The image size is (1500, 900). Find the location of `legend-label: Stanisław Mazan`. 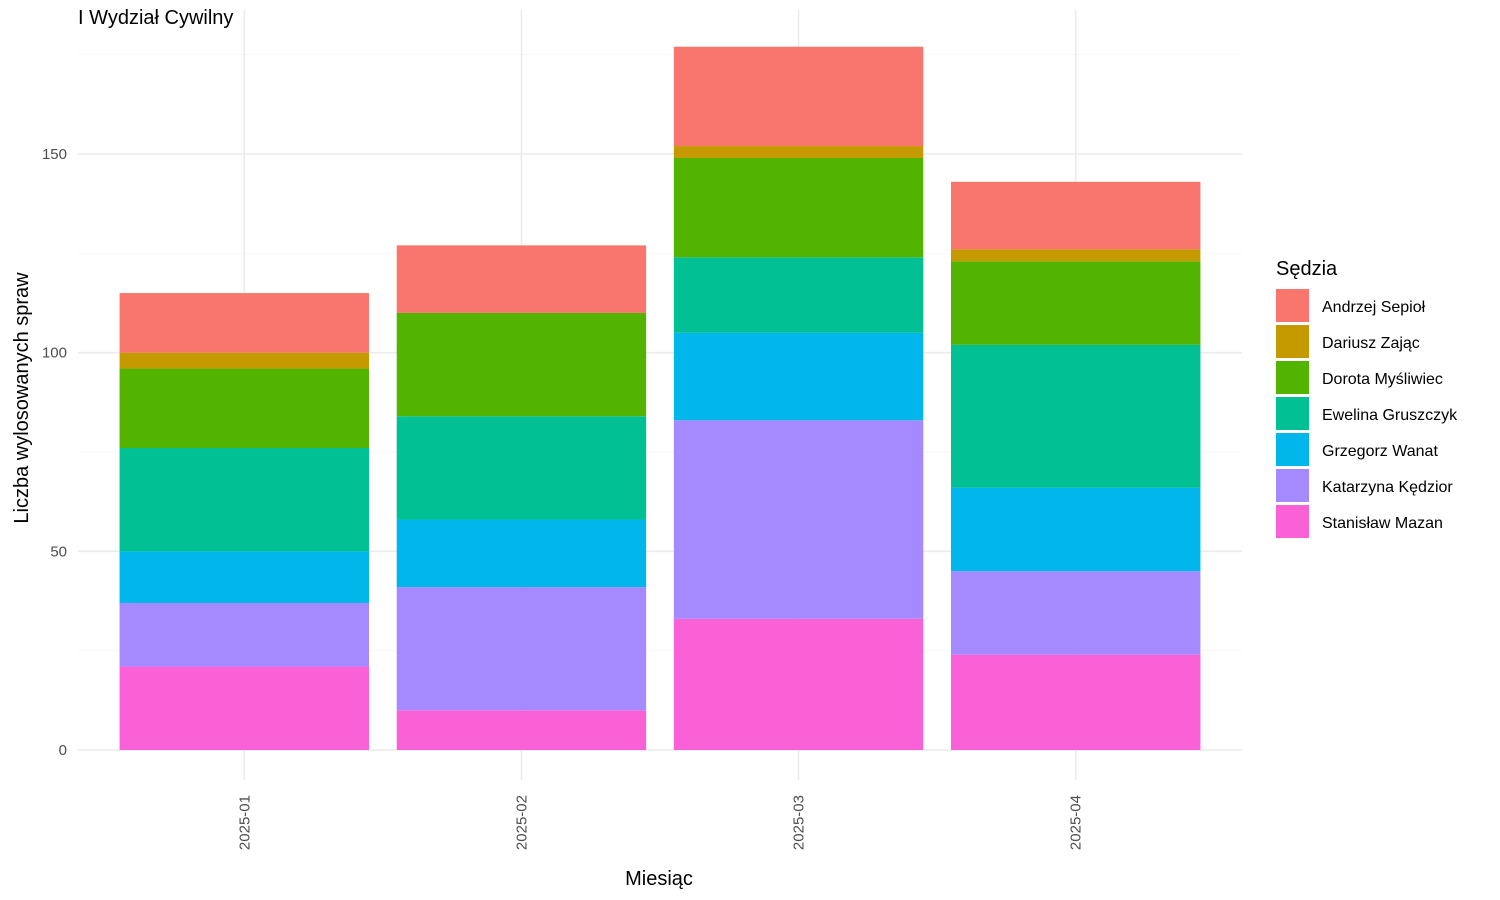

legend-label: Stanisław Mazan is located at coordinates (1382, 523).